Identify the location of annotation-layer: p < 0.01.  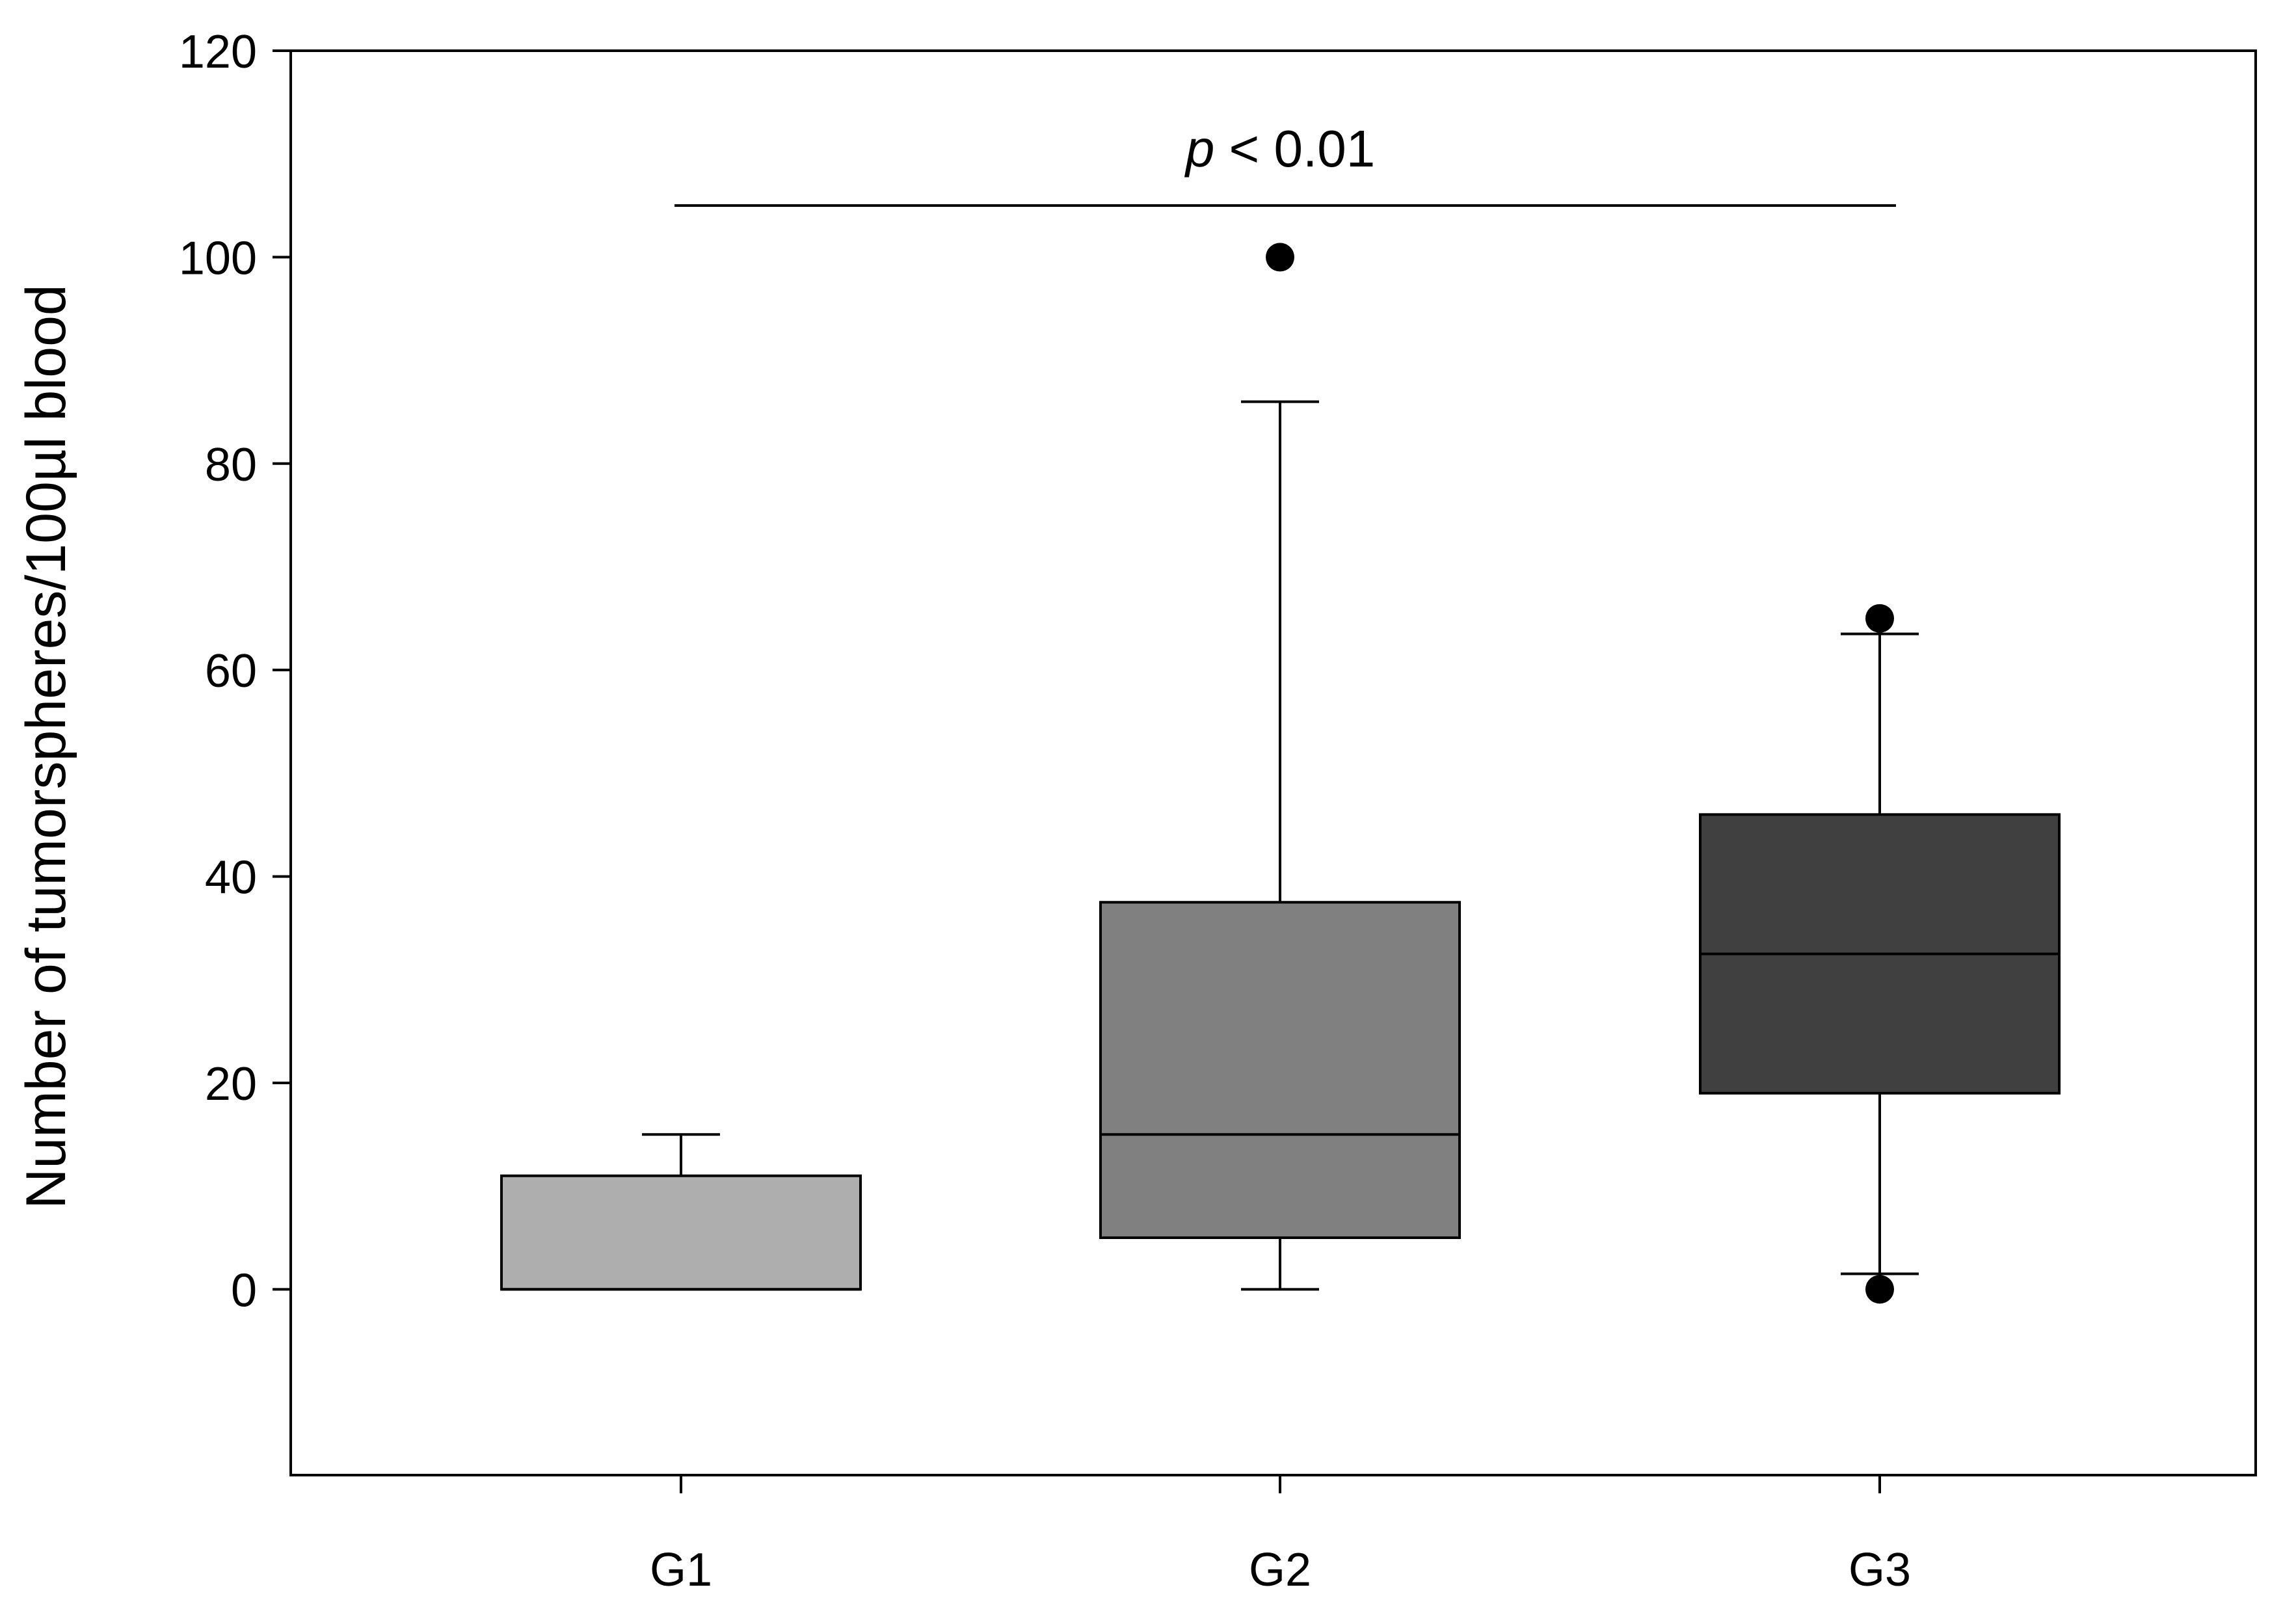
(1285, 163).